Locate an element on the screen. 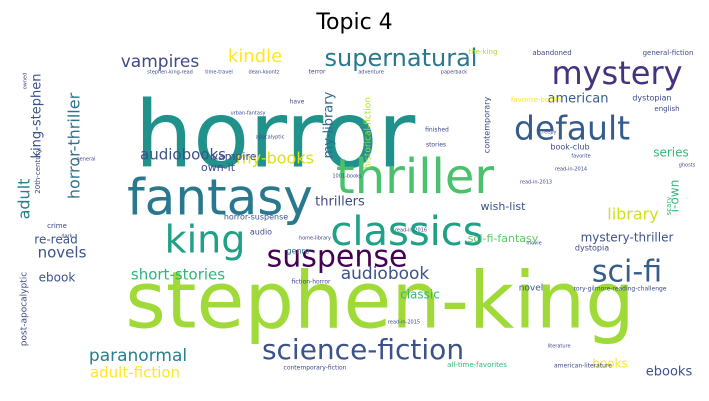  word-horror: horror is located at coordinates (275, 134).